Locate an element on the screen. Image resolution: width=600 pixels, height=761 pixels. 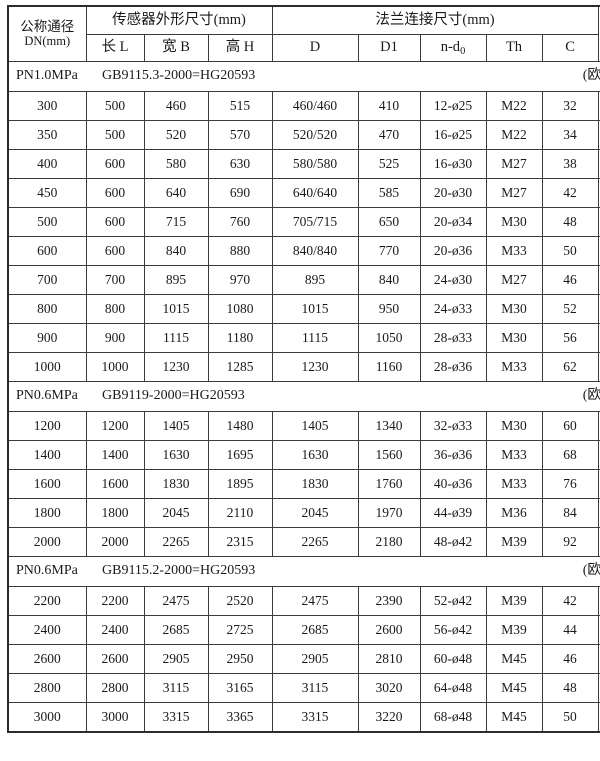
cell-d1: 3020 is located at coordinates (389, 688).